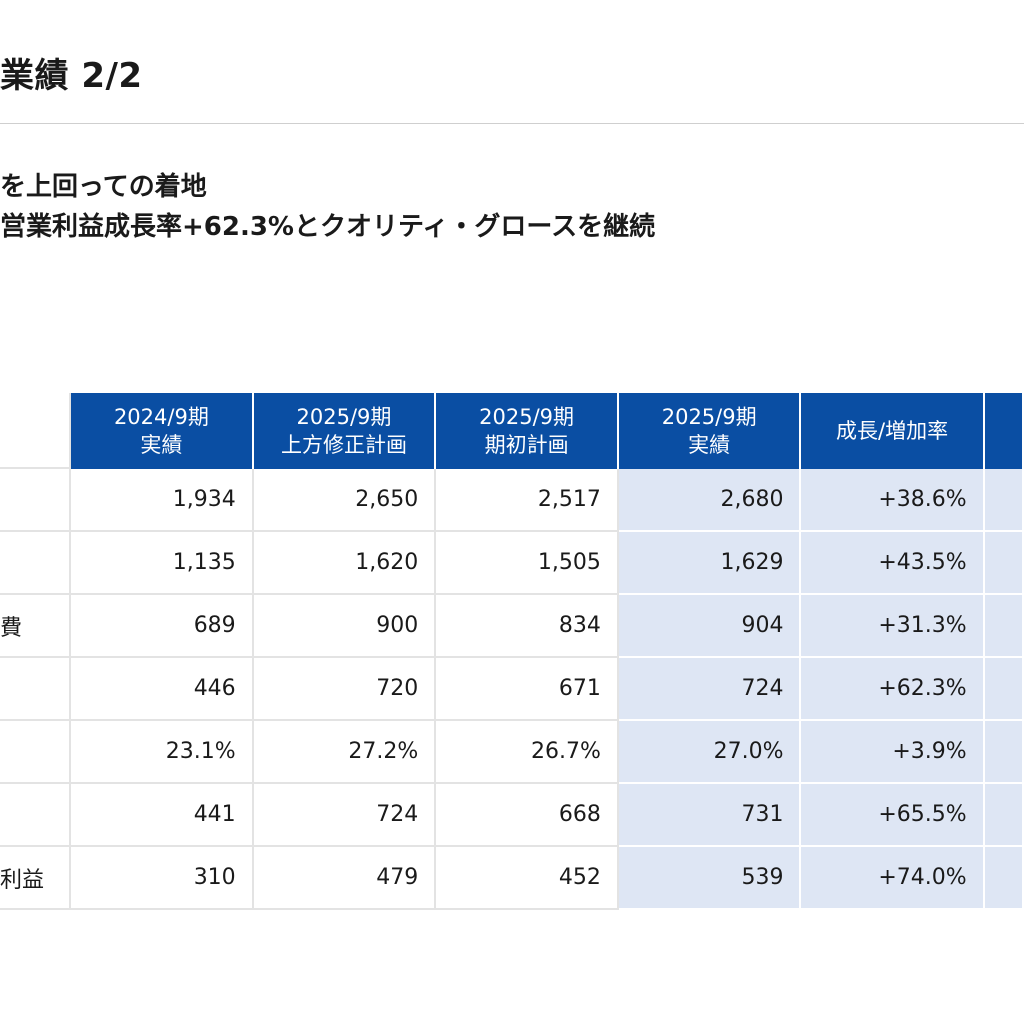  I want to click on table-row: 441 724 668 731 +65.5%, so click(512, 815).